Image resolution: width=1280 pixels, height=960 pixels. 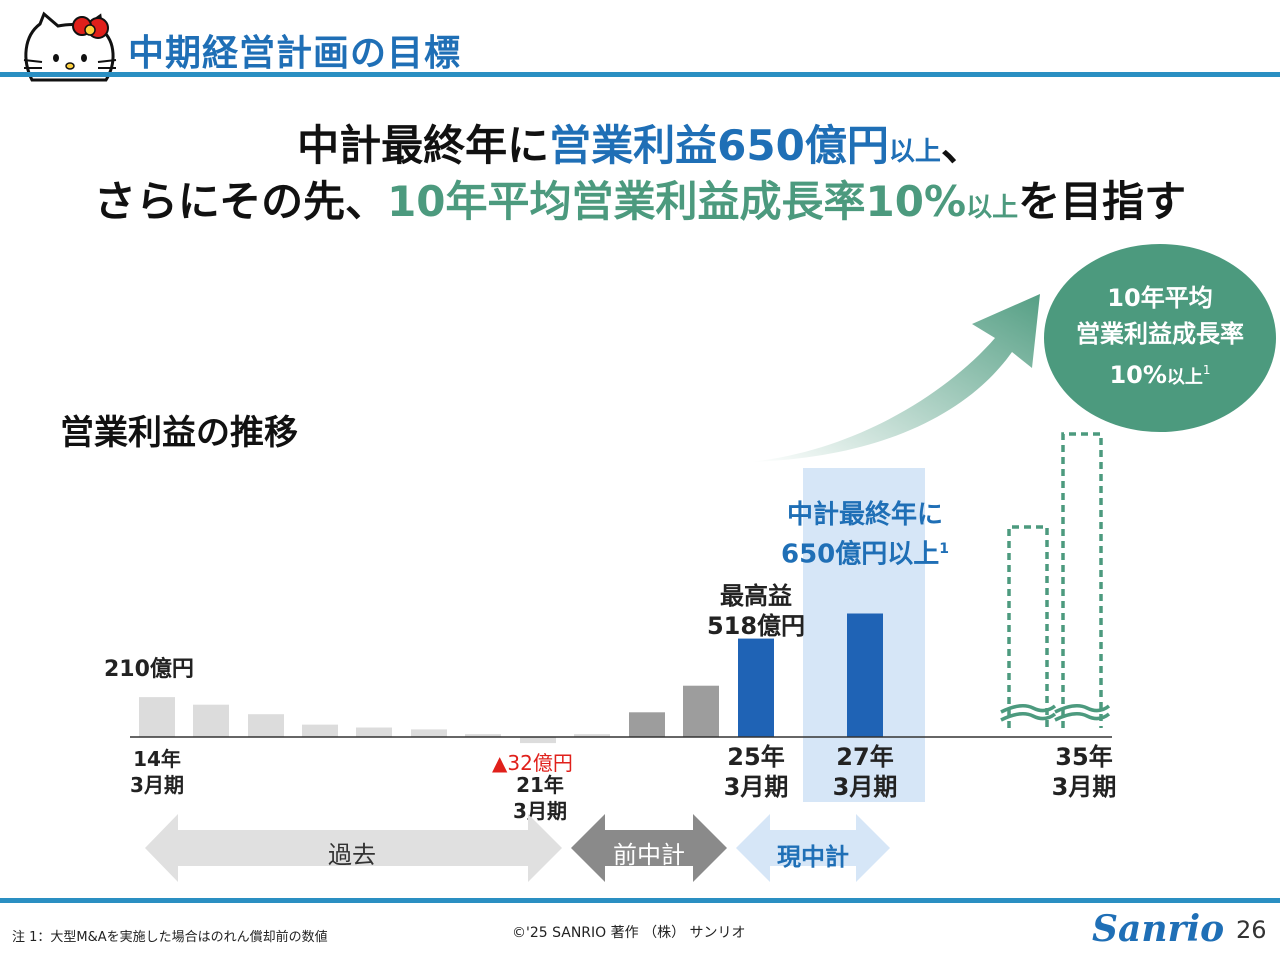 I want to click on past-period-arrow, so click(x=353, y=848).